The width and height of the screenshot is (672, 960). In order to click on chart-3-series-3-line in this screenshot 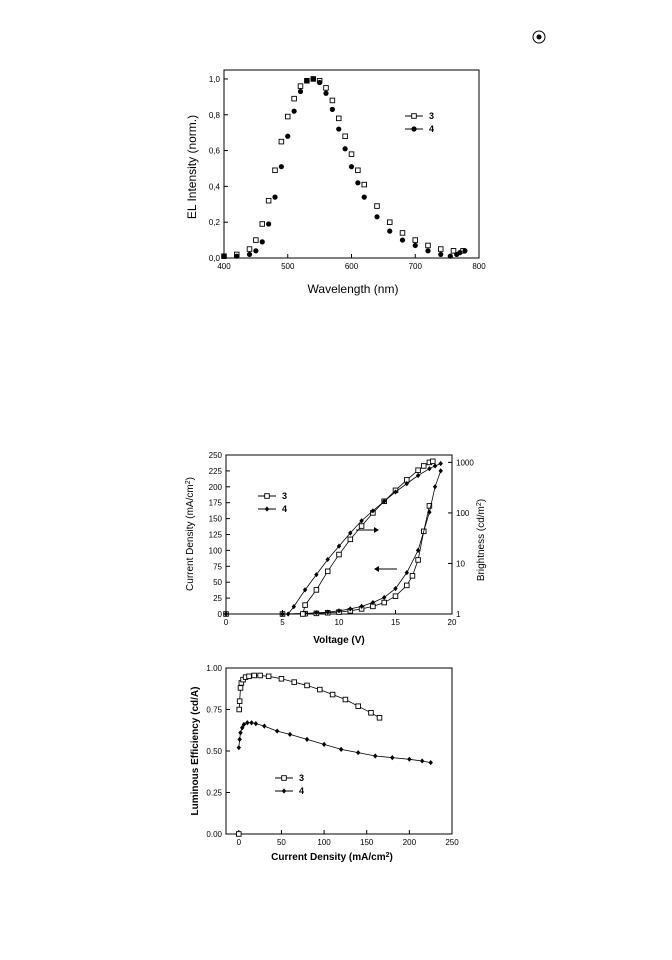, I will do `click(309, 697)`.